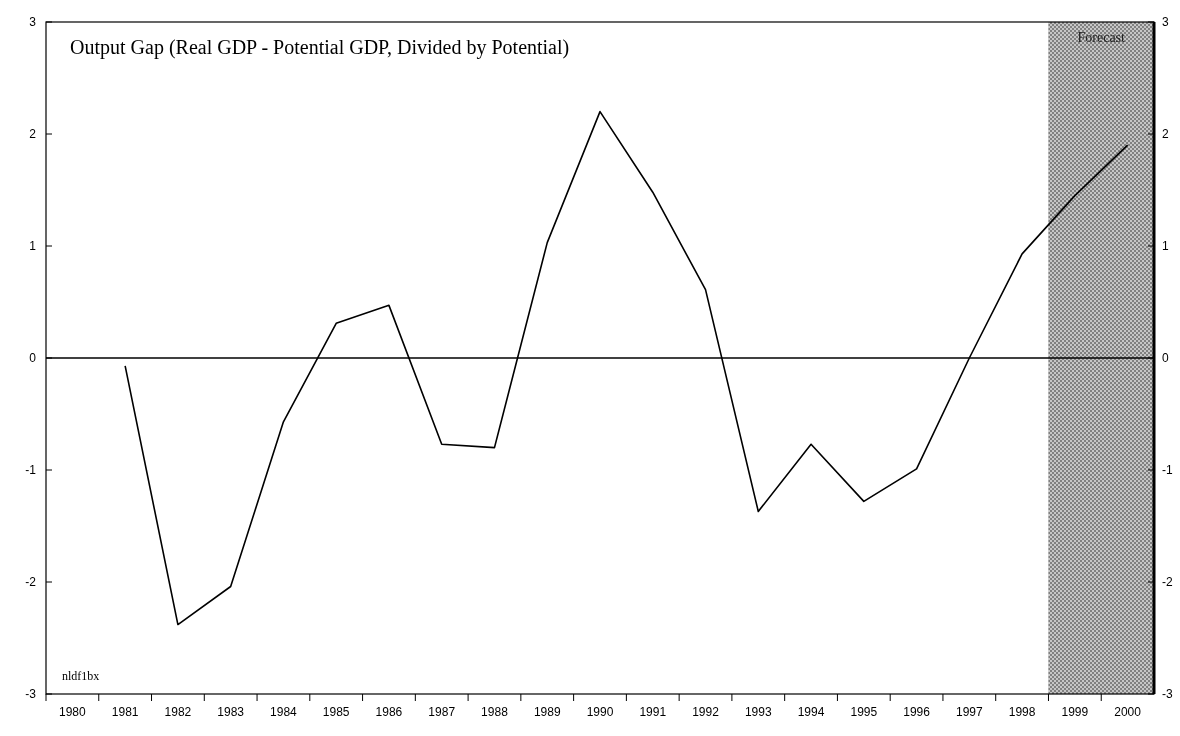  I want to click on y-tick-label: -1, so click(31, 470).